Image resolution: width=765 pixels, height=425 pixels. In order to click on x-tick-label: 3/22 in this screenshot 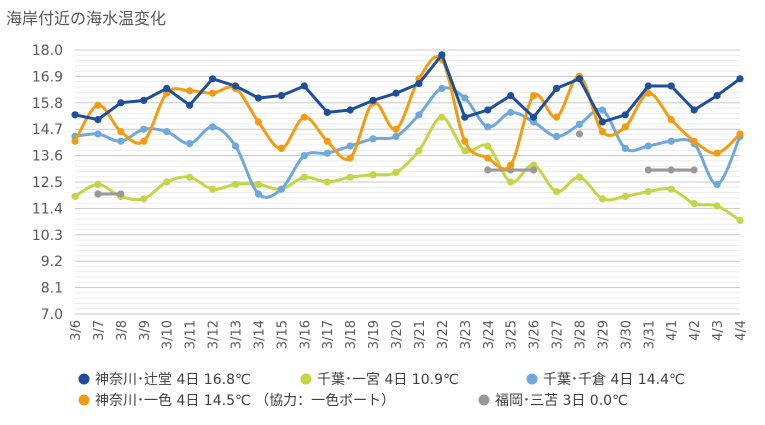, I will do `click(443, 334)`.